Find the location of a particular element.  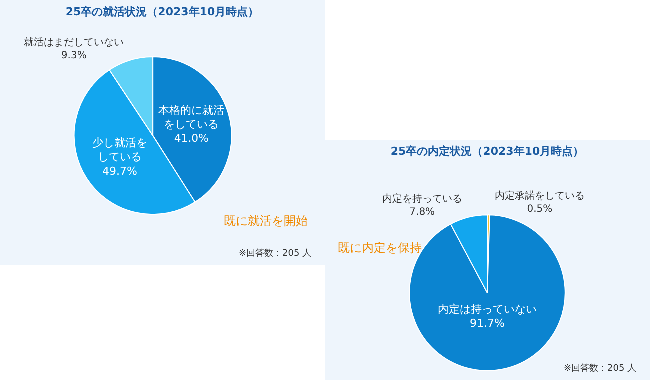

slice-label: 内定を持っている is located at coordinates (422, 199).